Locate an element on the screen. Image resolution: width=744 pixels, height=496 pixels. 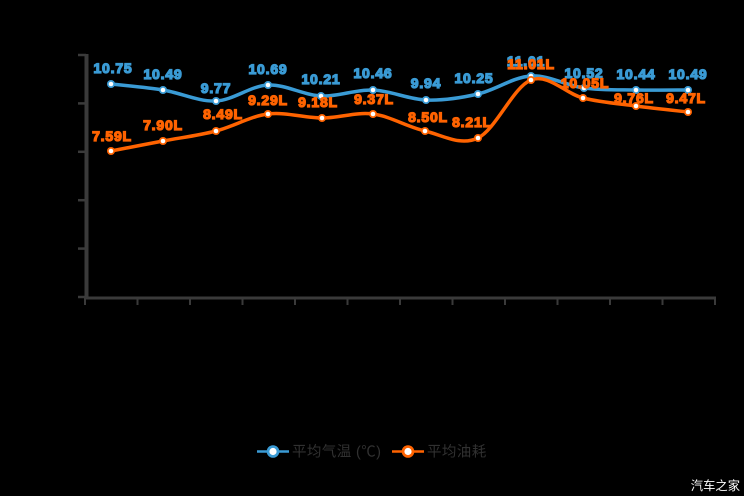
svg-text: 9.29L is located at coordinates (268, 100).